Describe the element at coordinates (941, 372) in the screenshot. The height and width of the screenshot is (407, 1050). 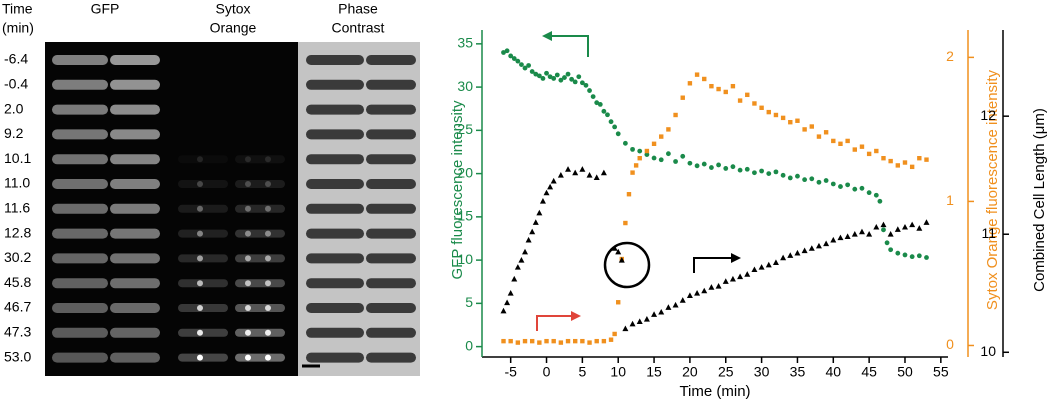
I see `x-tick-label: 55` at that location.